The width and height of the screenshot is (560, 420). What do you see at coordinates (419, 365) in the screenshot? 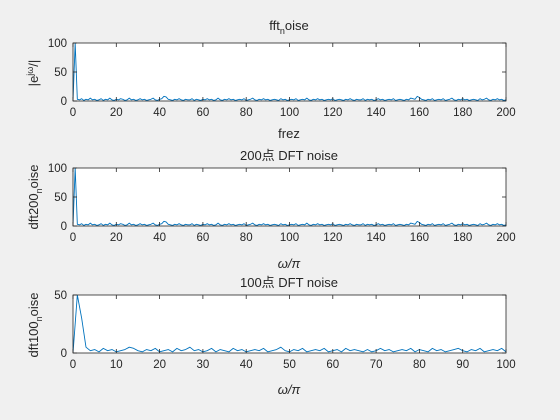
I see `subplot-3-x-tick-label: 80` at bounding box center [419, 365].